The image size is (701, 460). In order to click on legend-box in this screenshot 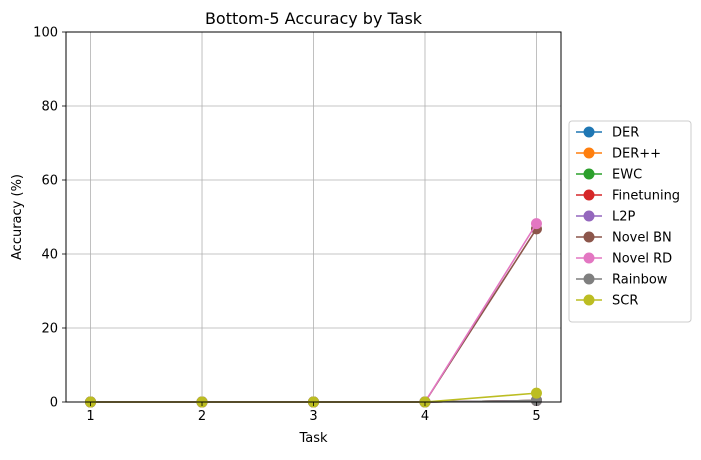, I will do `click(630, 221)`.